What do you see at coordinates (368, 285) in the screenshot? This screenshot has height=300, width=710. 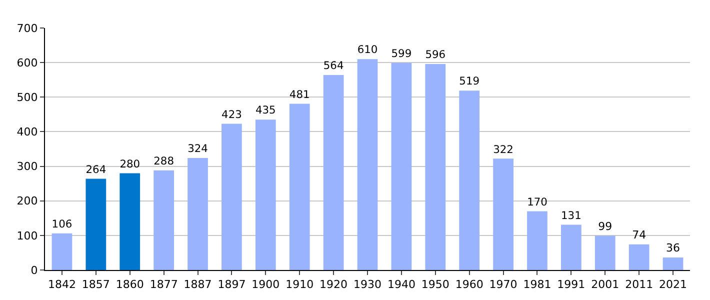 I see `x-tick-label: 1930` at bounding box center [368, 285].